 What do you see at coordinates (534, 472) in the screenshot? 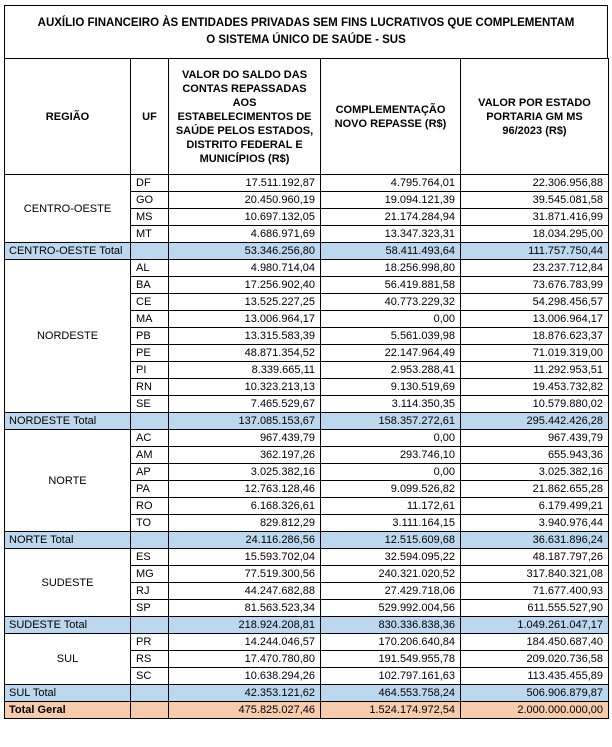
I see `valor-estado-value: 3.025.382,16` at bounding box center [534, 472].